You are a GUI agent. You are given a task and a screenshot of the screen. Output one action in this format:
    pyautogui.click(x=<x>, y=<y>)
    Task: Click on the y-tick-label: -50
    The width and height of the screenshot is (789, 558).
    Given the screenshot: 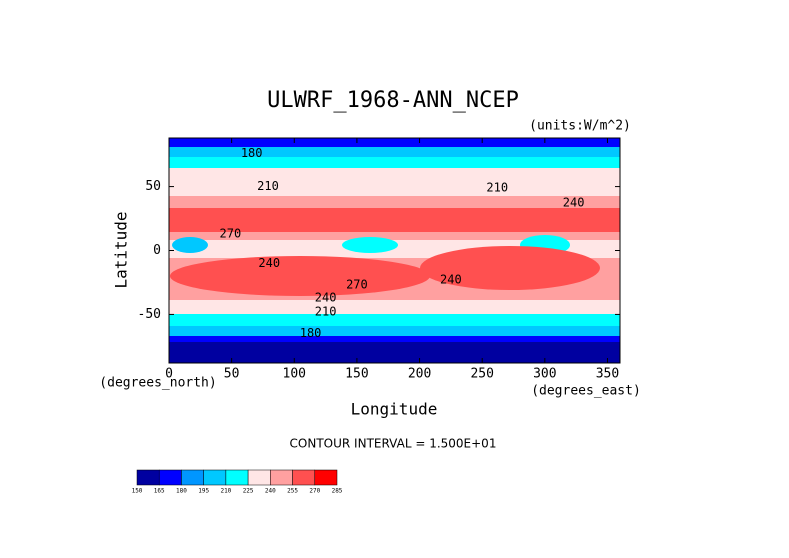 What is the action you would take?
    pyautogui.click(x=149, y=314)
    